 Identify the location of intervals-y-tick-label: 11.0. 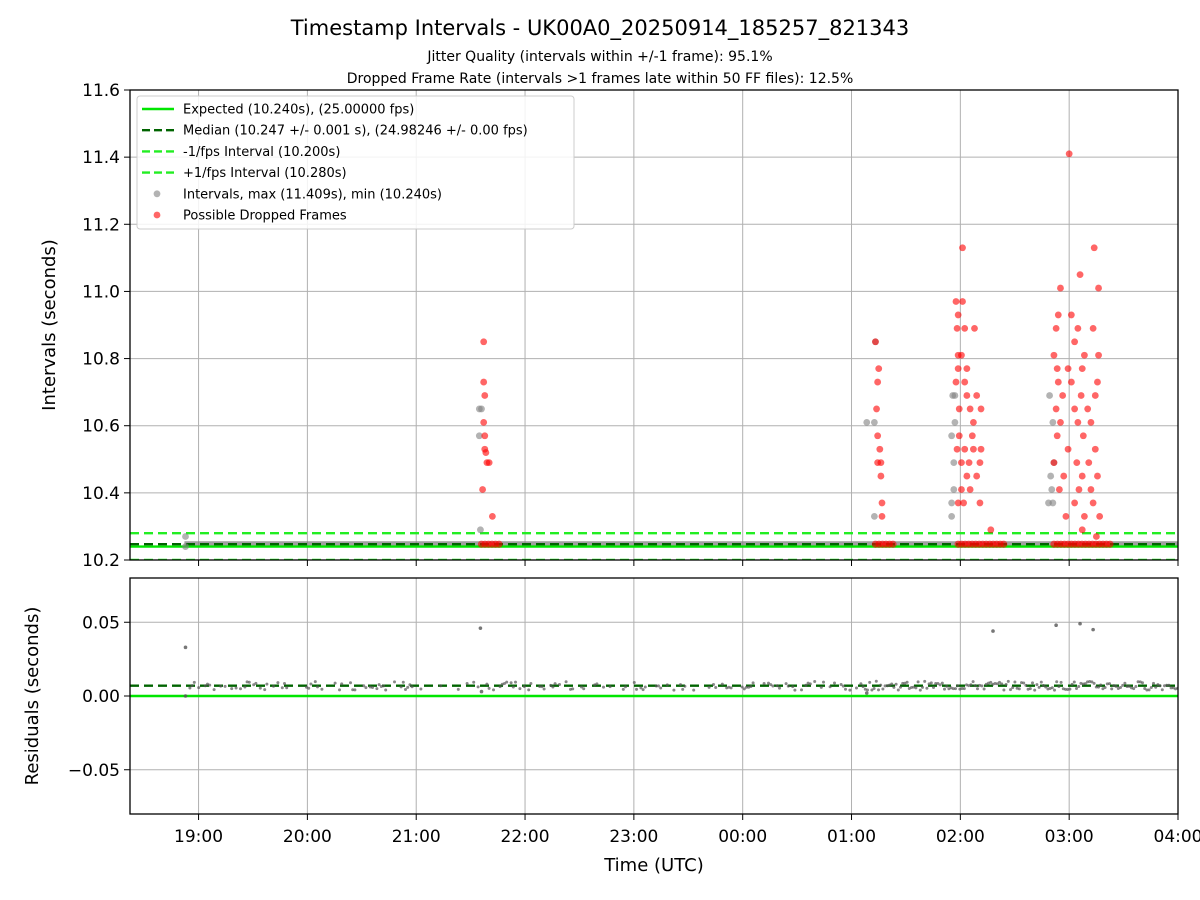
(101, 292).